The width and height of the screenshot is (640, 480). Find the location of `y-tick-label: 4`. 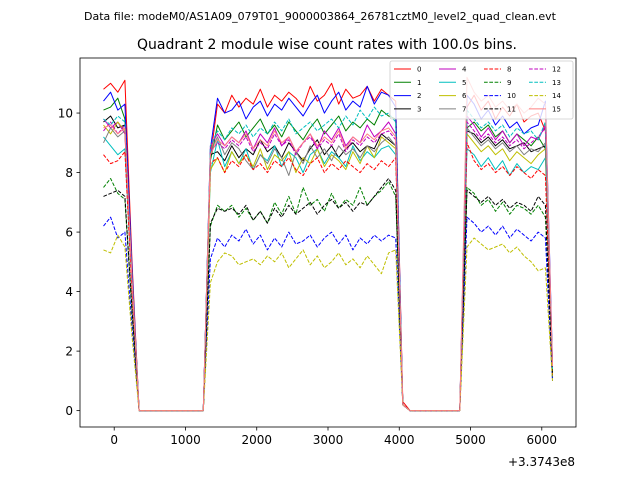

y-tick-label: 4 is located at coordinates (69, 292).